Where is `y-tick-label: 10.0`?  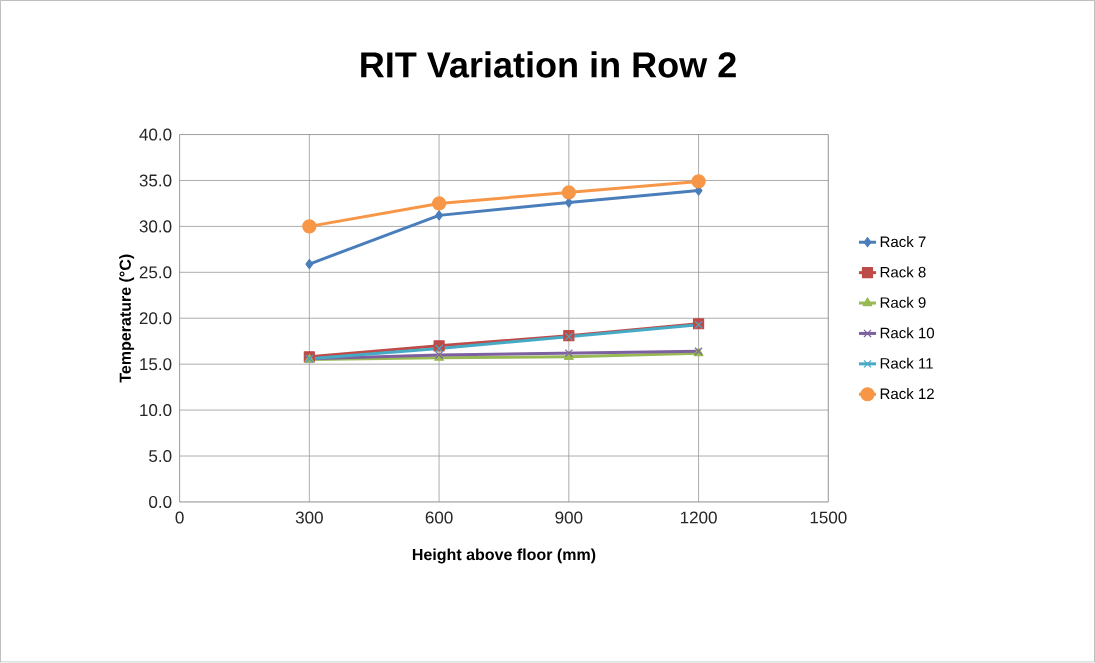
y-tick-label: 10.0 is located at coordinates (156, 410).